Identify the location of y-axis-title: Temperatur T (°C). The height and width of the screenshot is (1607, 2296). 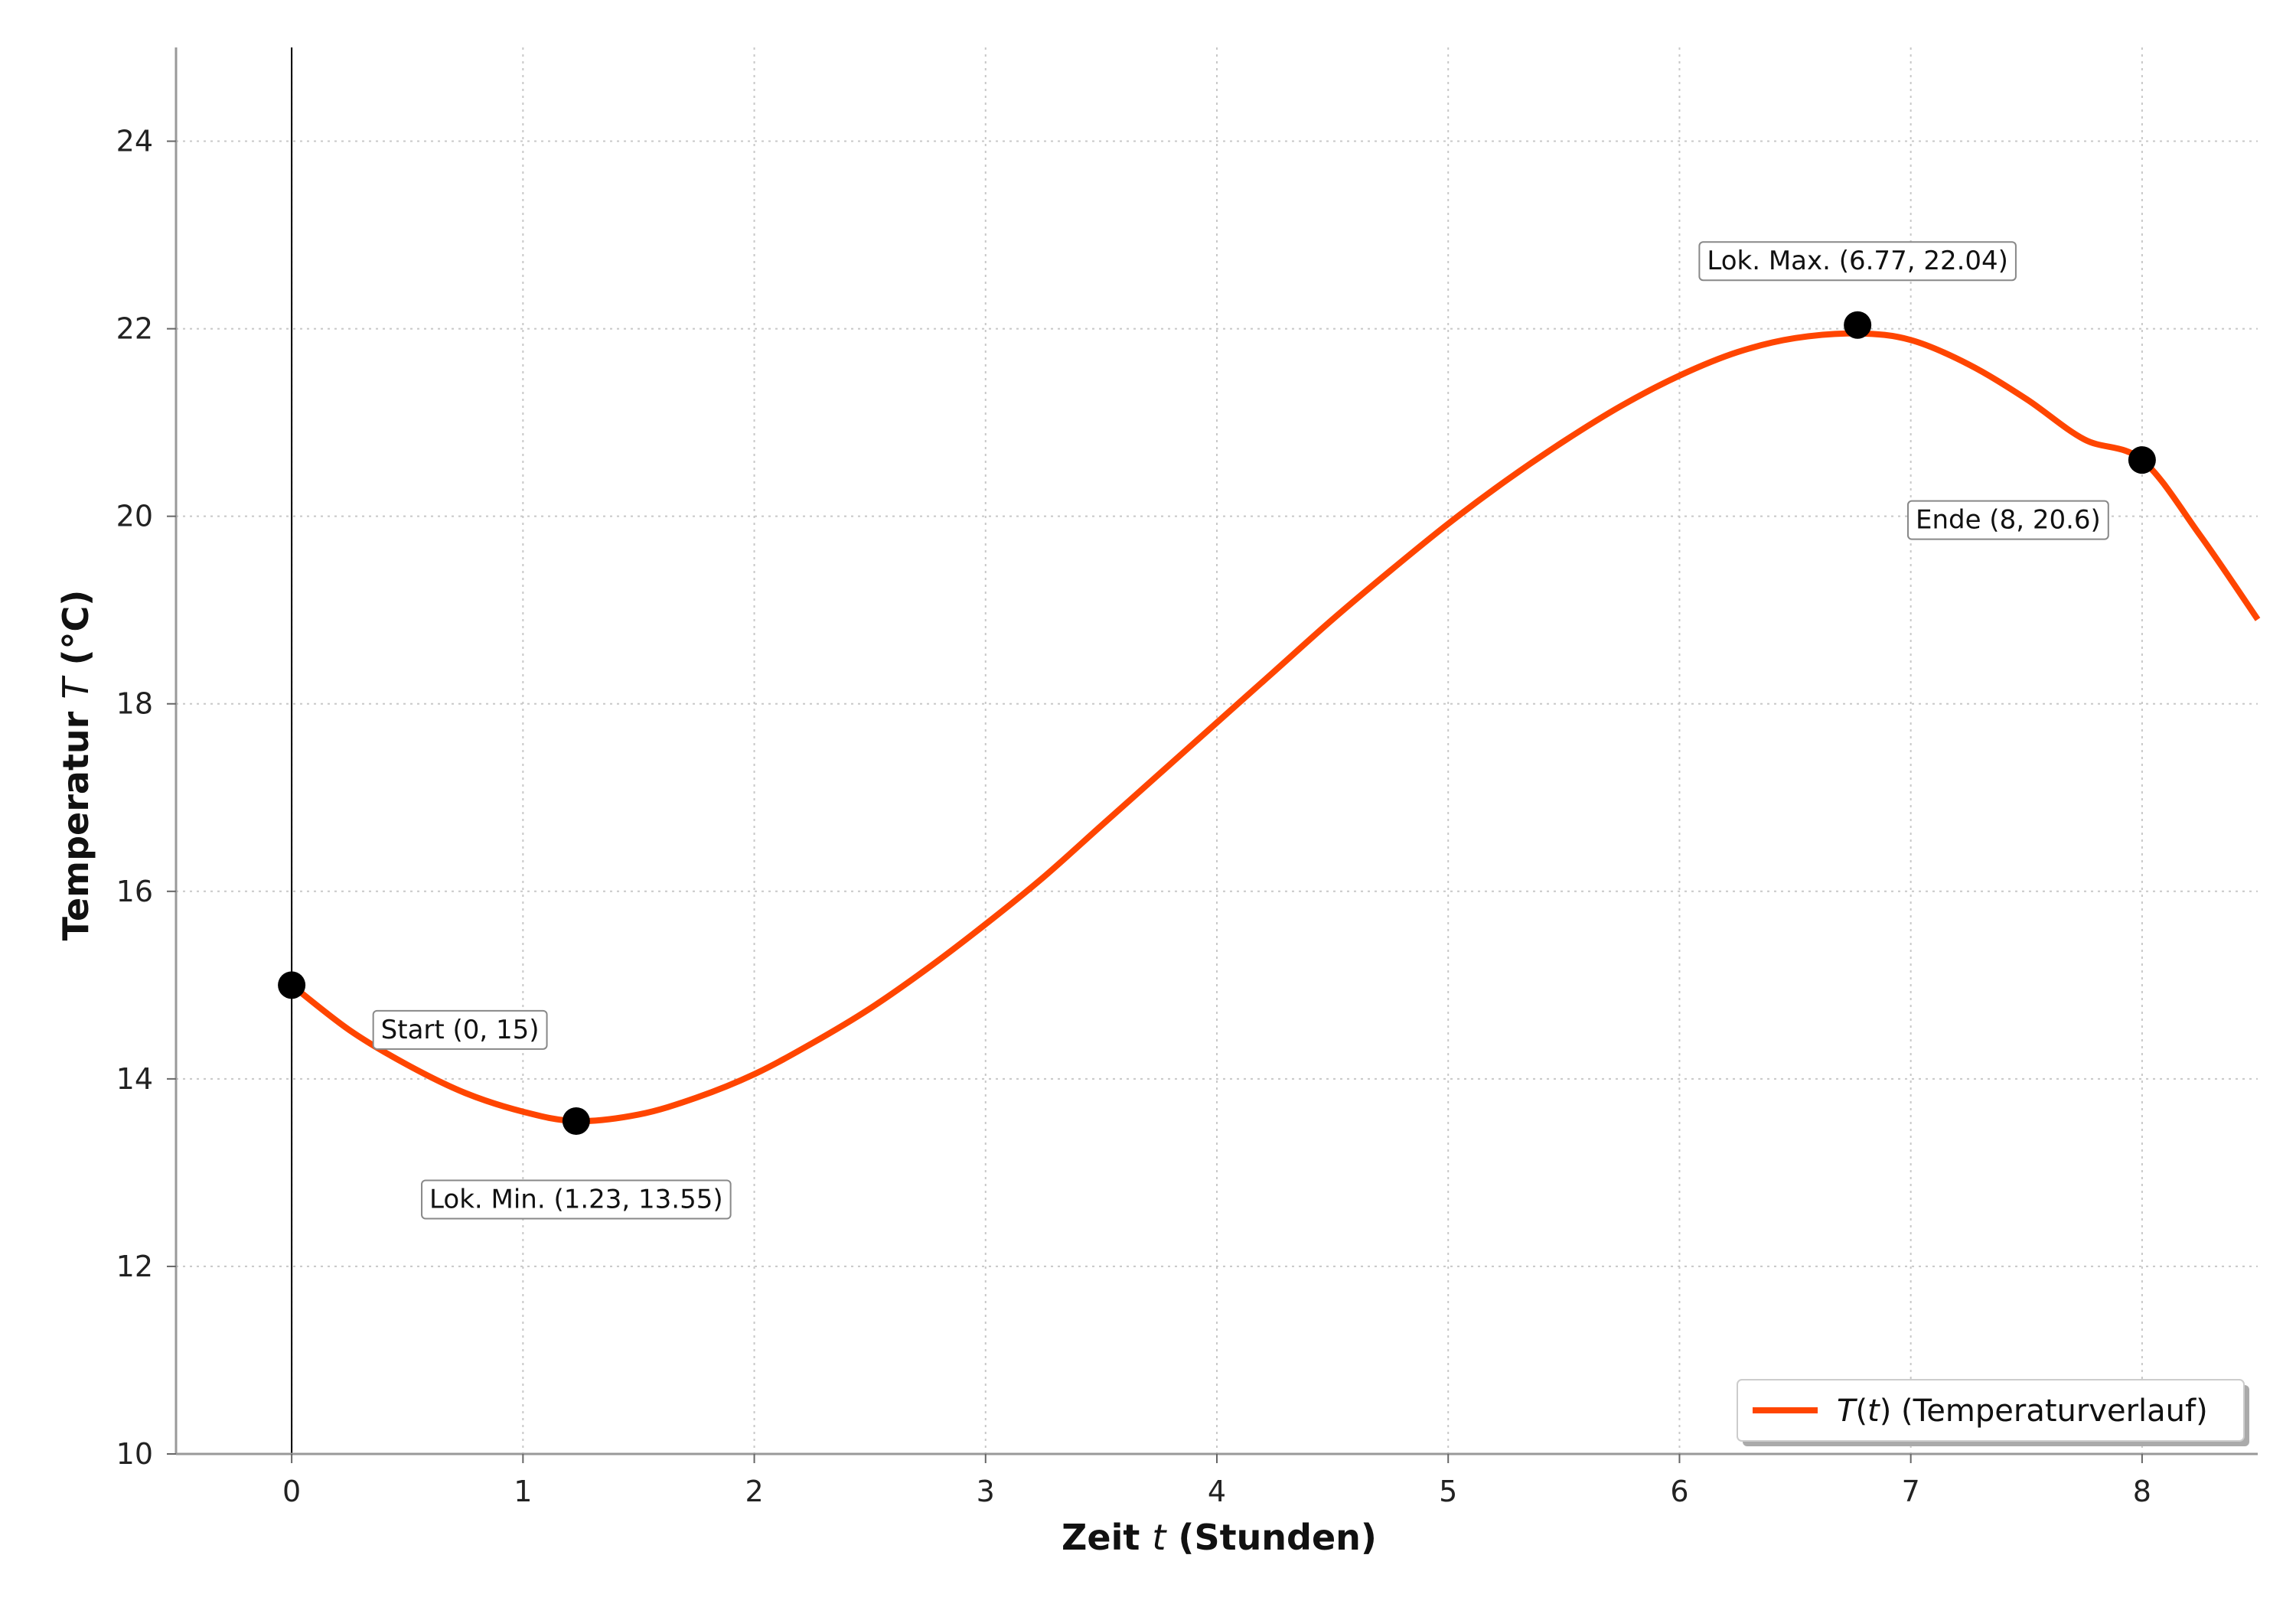
(75, 765).